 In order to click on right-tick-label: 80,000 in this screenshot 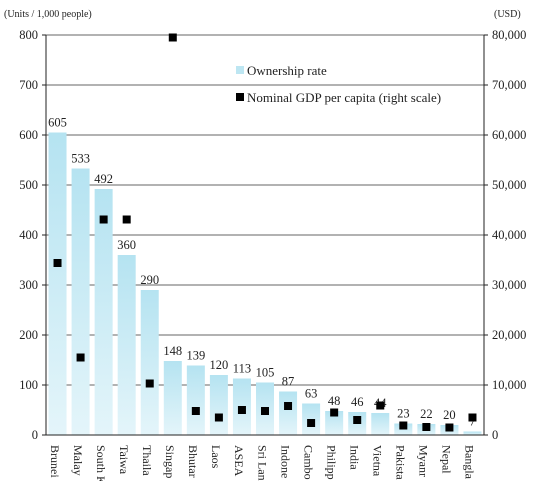, I will do `click(509, 35)`.